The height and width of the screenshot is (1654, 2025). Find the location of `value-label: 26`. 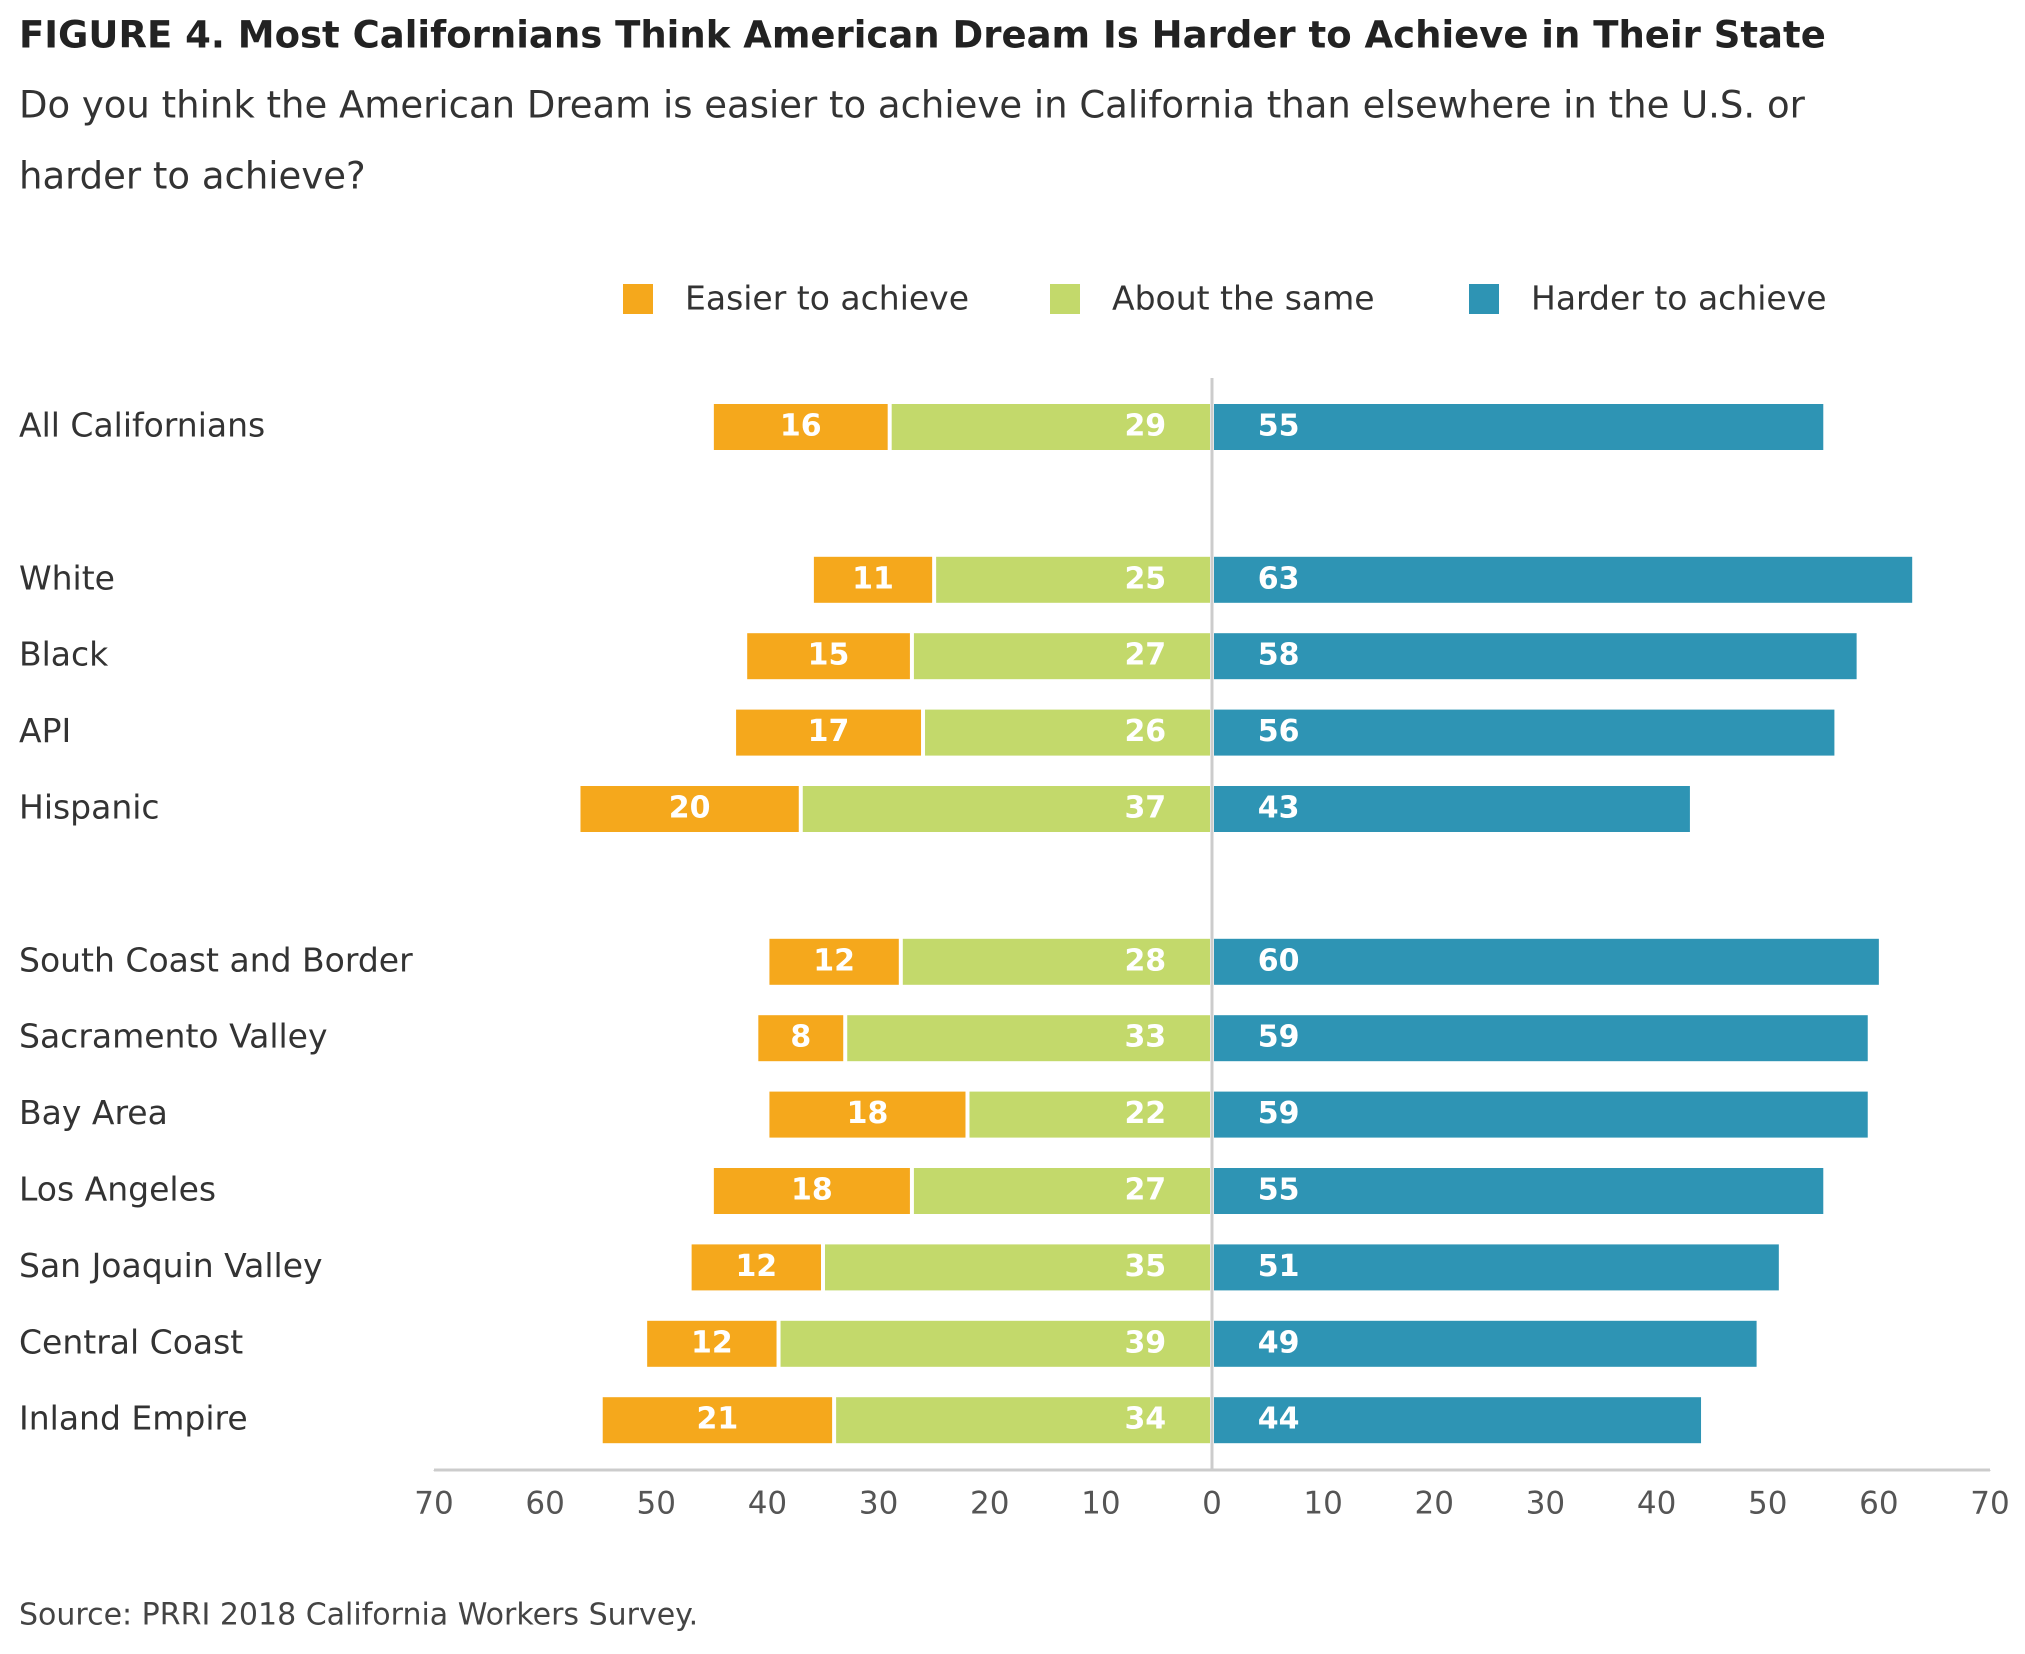

value-label: 26 is located at coordinates (1145, 731).